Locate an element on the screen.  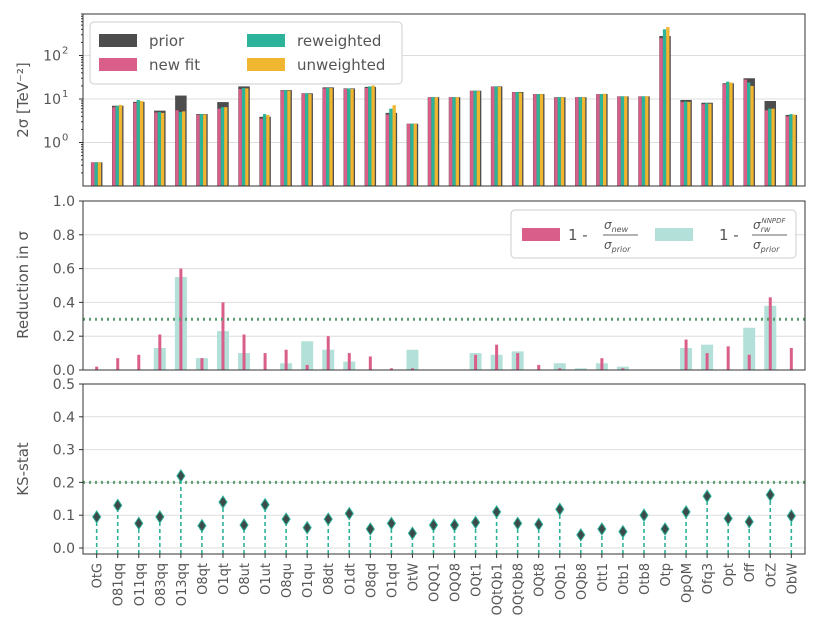
x-tick-label: O1qu is located at coordinates (308, 580).